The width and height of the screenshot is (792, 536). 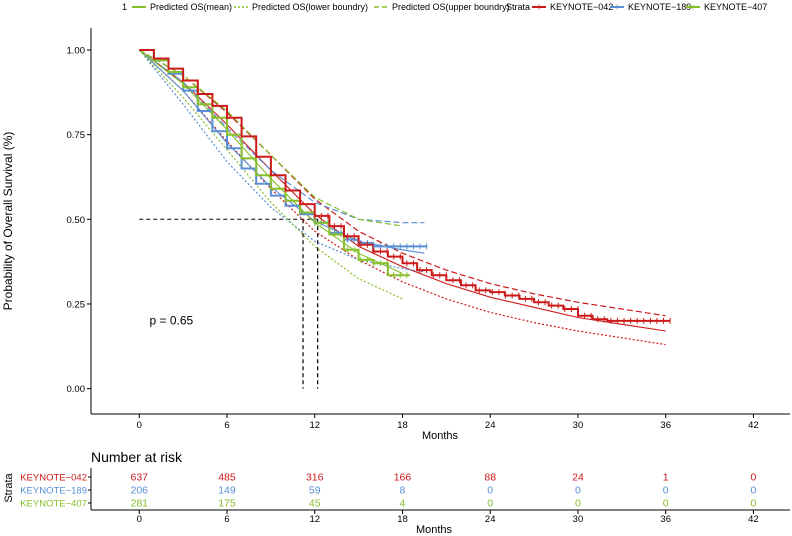 What do you see at coordinates (490, 519) in the screenshot?
I see `risk-x-tick-label: 24` at bounding box center [490, 519].